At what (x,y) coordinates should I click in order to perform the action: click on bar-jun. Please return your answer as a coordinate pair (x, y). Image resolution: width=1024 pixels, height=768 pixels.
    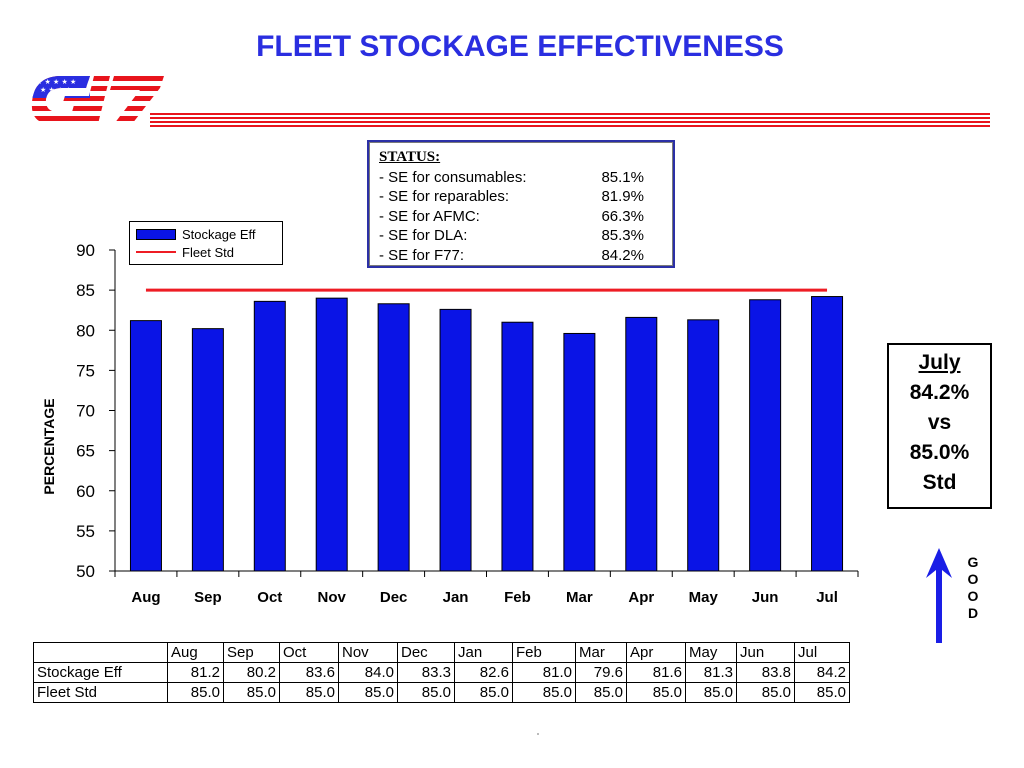
    Looking at the image, I should click on (765, 435).